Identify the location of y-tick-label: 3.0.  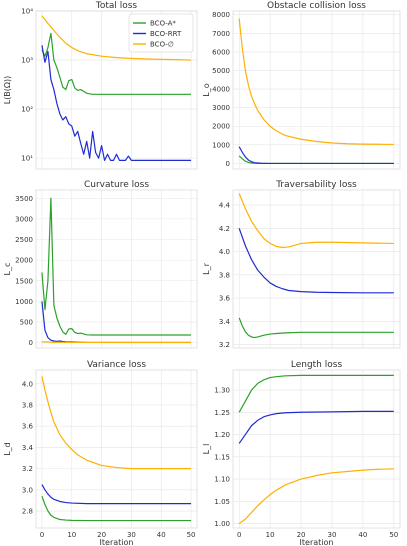
(27, 490).